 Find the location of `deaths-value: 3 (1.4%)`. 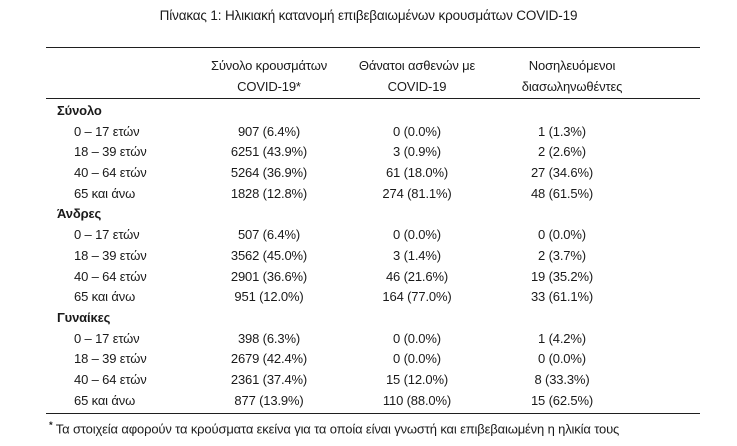

deaths-value: 3 (1.4%) is located at coordinates (417, 255).